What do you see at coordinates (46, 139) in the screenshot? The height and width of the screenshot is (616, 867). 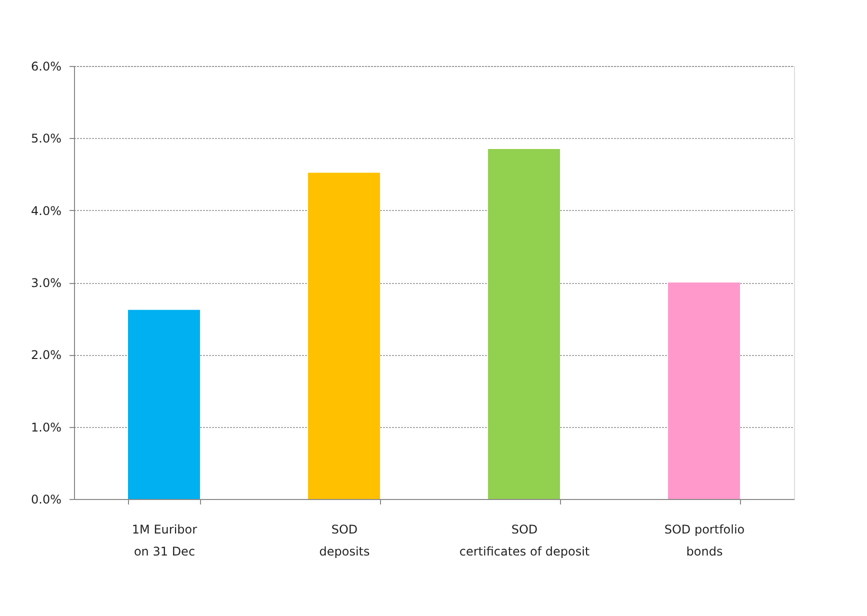 I see `y-tick-label: 5.0%` at bounding box center [46, 139].